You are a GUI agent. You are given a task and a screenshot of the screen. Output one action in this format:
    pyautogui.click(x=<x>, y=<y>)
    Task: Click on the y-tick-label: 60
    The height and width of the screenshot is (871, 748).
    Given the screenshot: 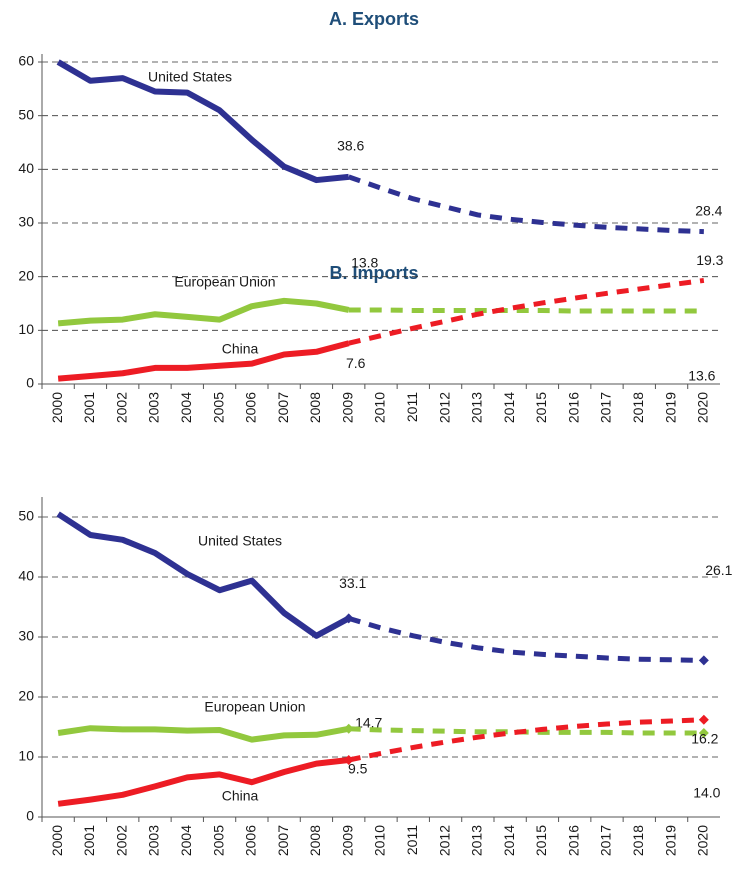 What is the action you would take?
    pyautogui.click(x=26, y=61)
    